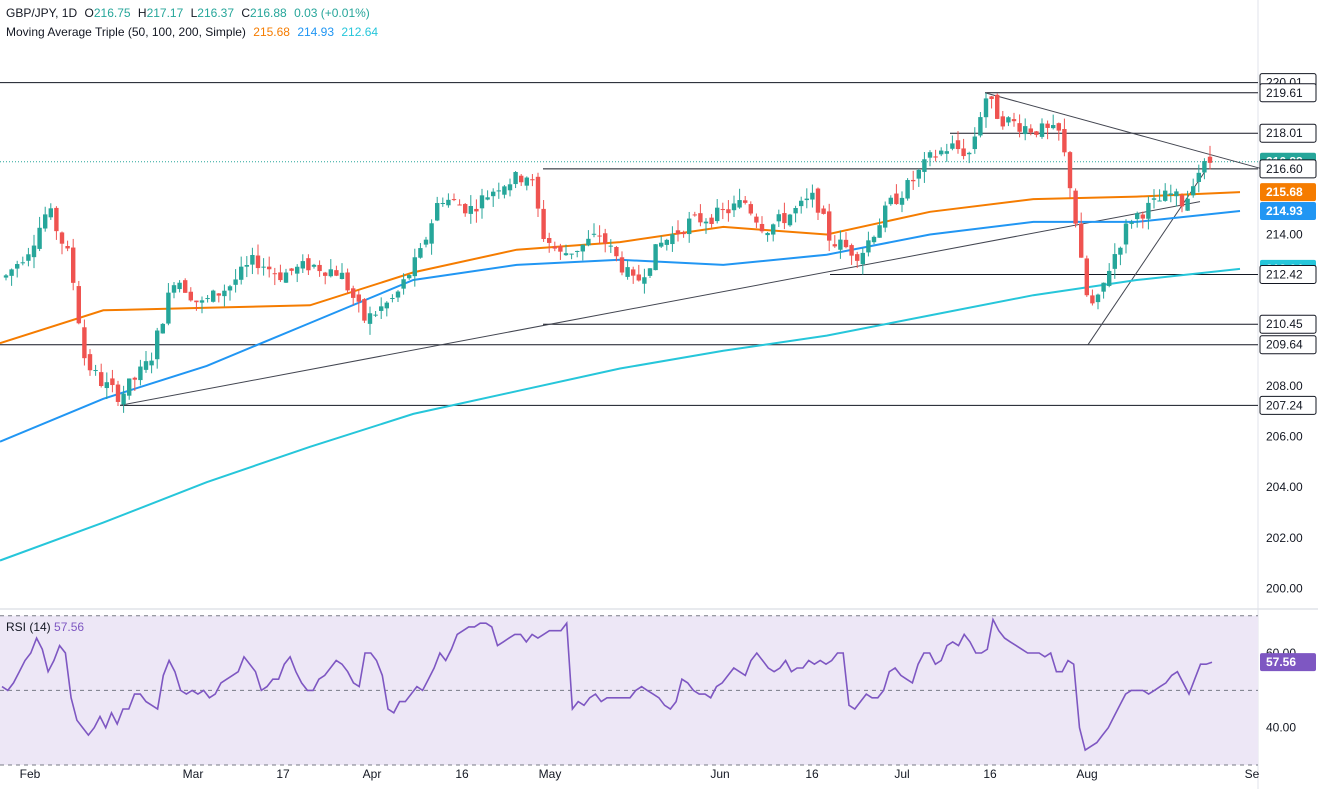 The image size is (1318, 794). Describe the element at coordinates (1252, 774) in the screenshot. I see `x-tick-label: Se` at that location.